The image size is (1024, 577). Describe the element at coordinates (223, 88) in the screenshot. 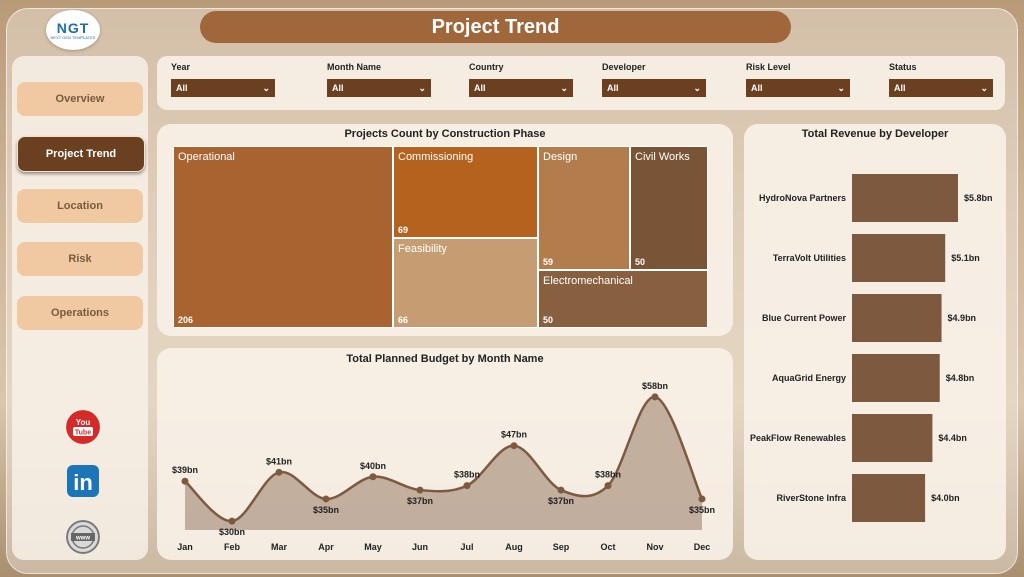

I see `year-dropdown: All ⌄` at that location.